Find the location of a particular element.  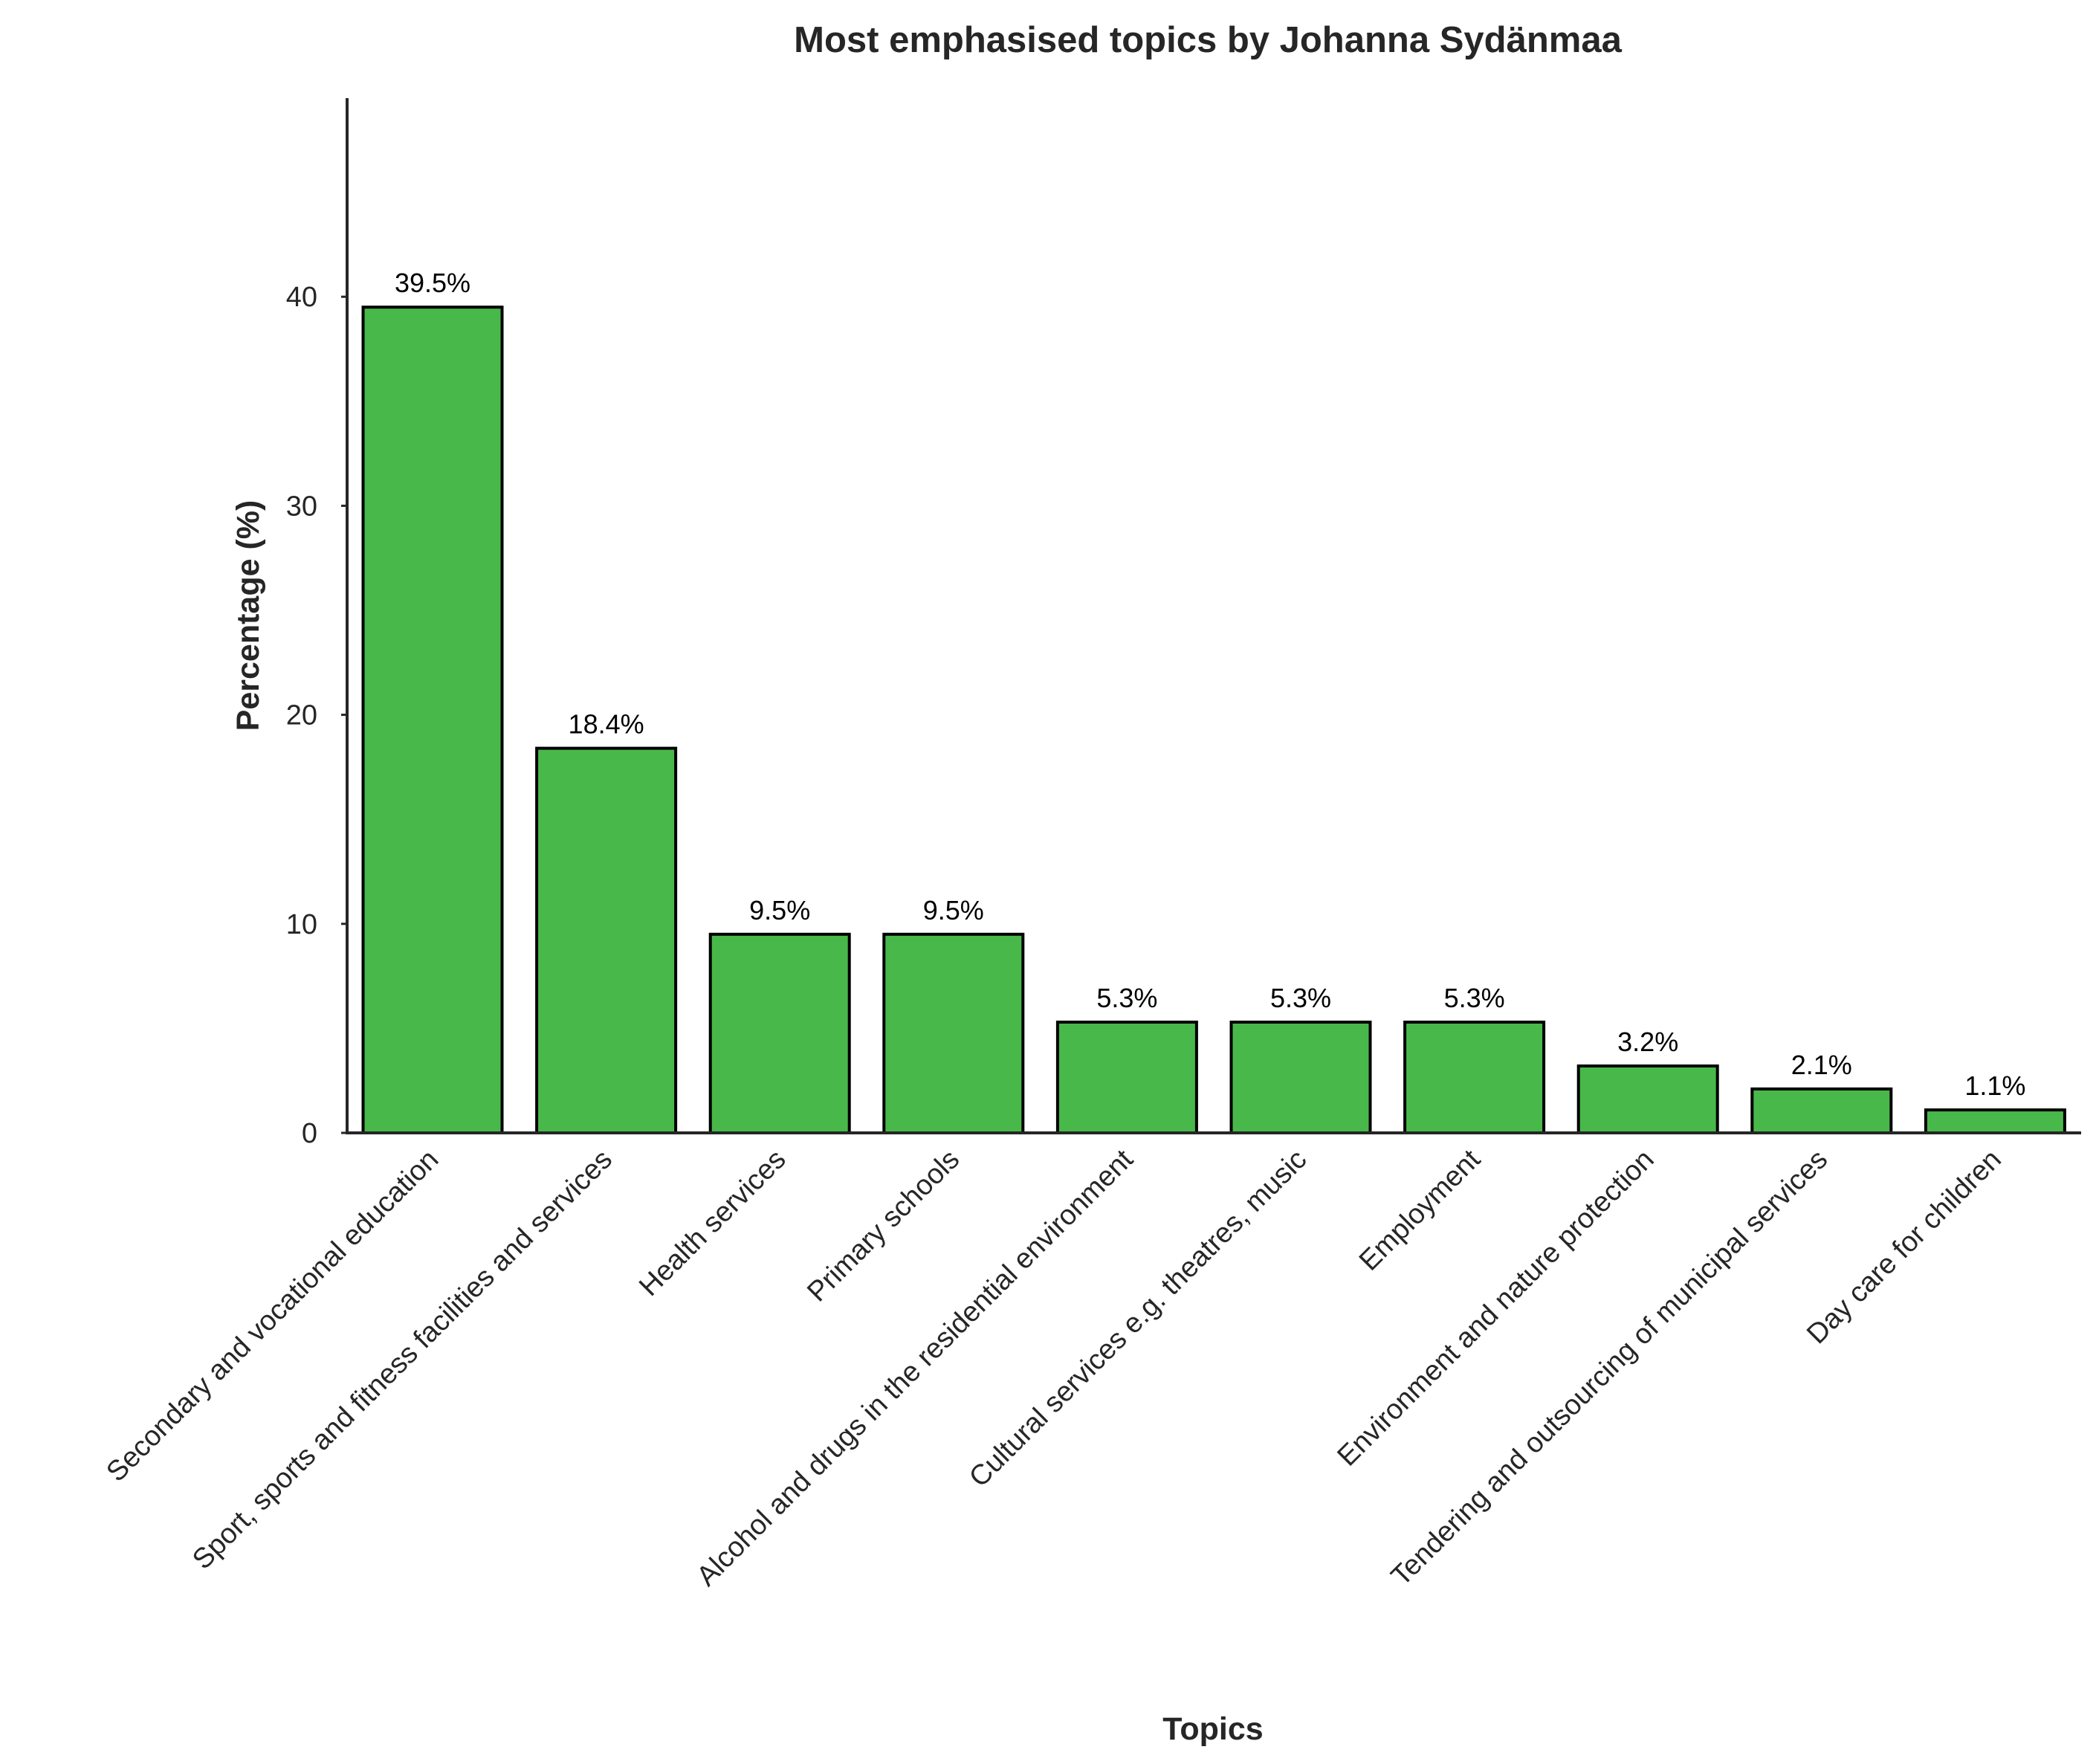

category-label-7: Employment is located at coordinates (1420, 1210).